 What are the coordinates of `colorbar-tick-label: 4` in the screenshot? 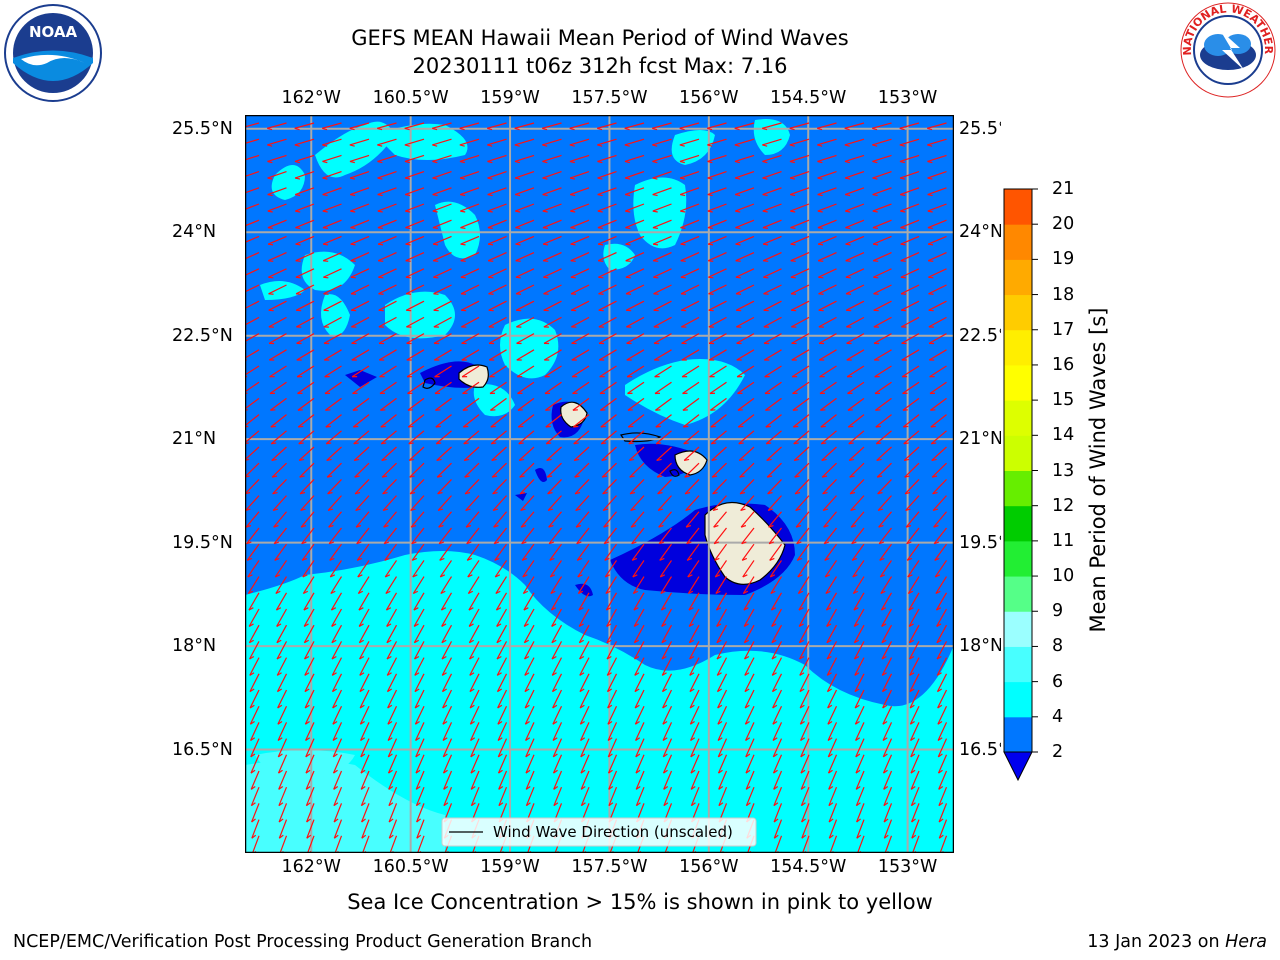 It's located at (1058, 716).